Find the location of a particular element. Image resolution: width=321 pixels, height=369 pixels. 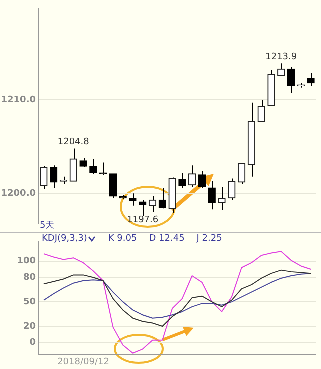

annotation: 1204.8 is located at coordinates (74, 143).